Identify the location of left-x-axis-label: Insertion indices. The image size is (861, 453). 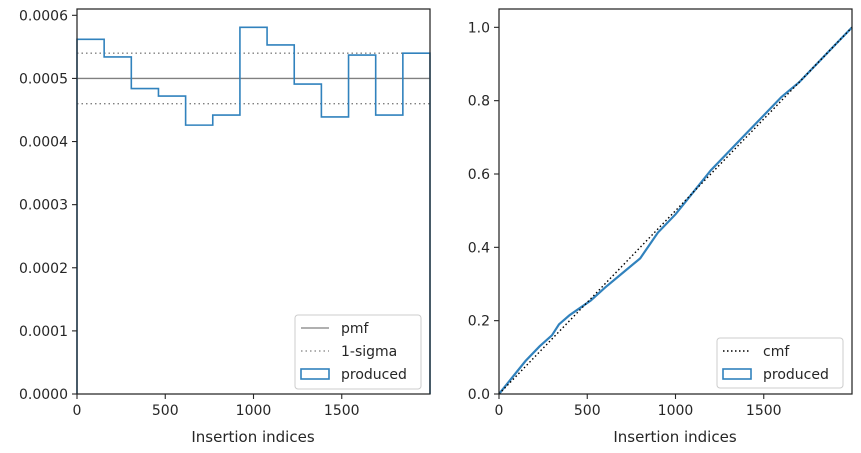
(252, 437).